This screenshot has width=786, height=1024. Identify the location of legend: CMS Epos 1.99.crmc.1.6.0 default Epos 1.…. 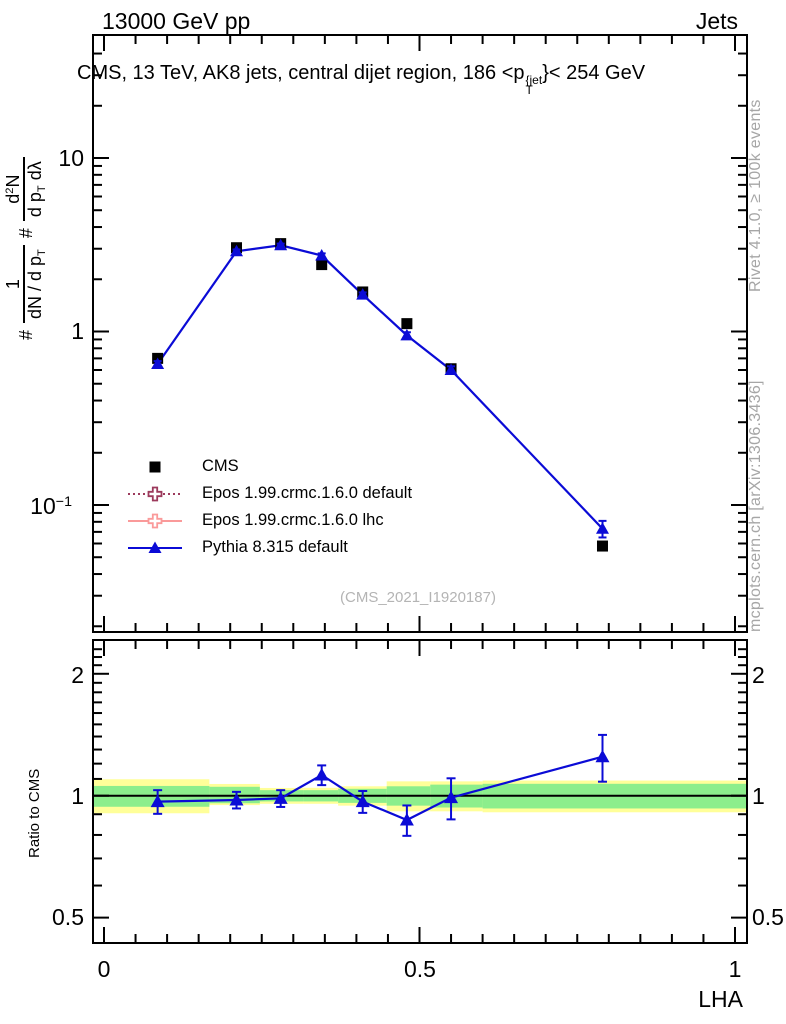
(269, 507).